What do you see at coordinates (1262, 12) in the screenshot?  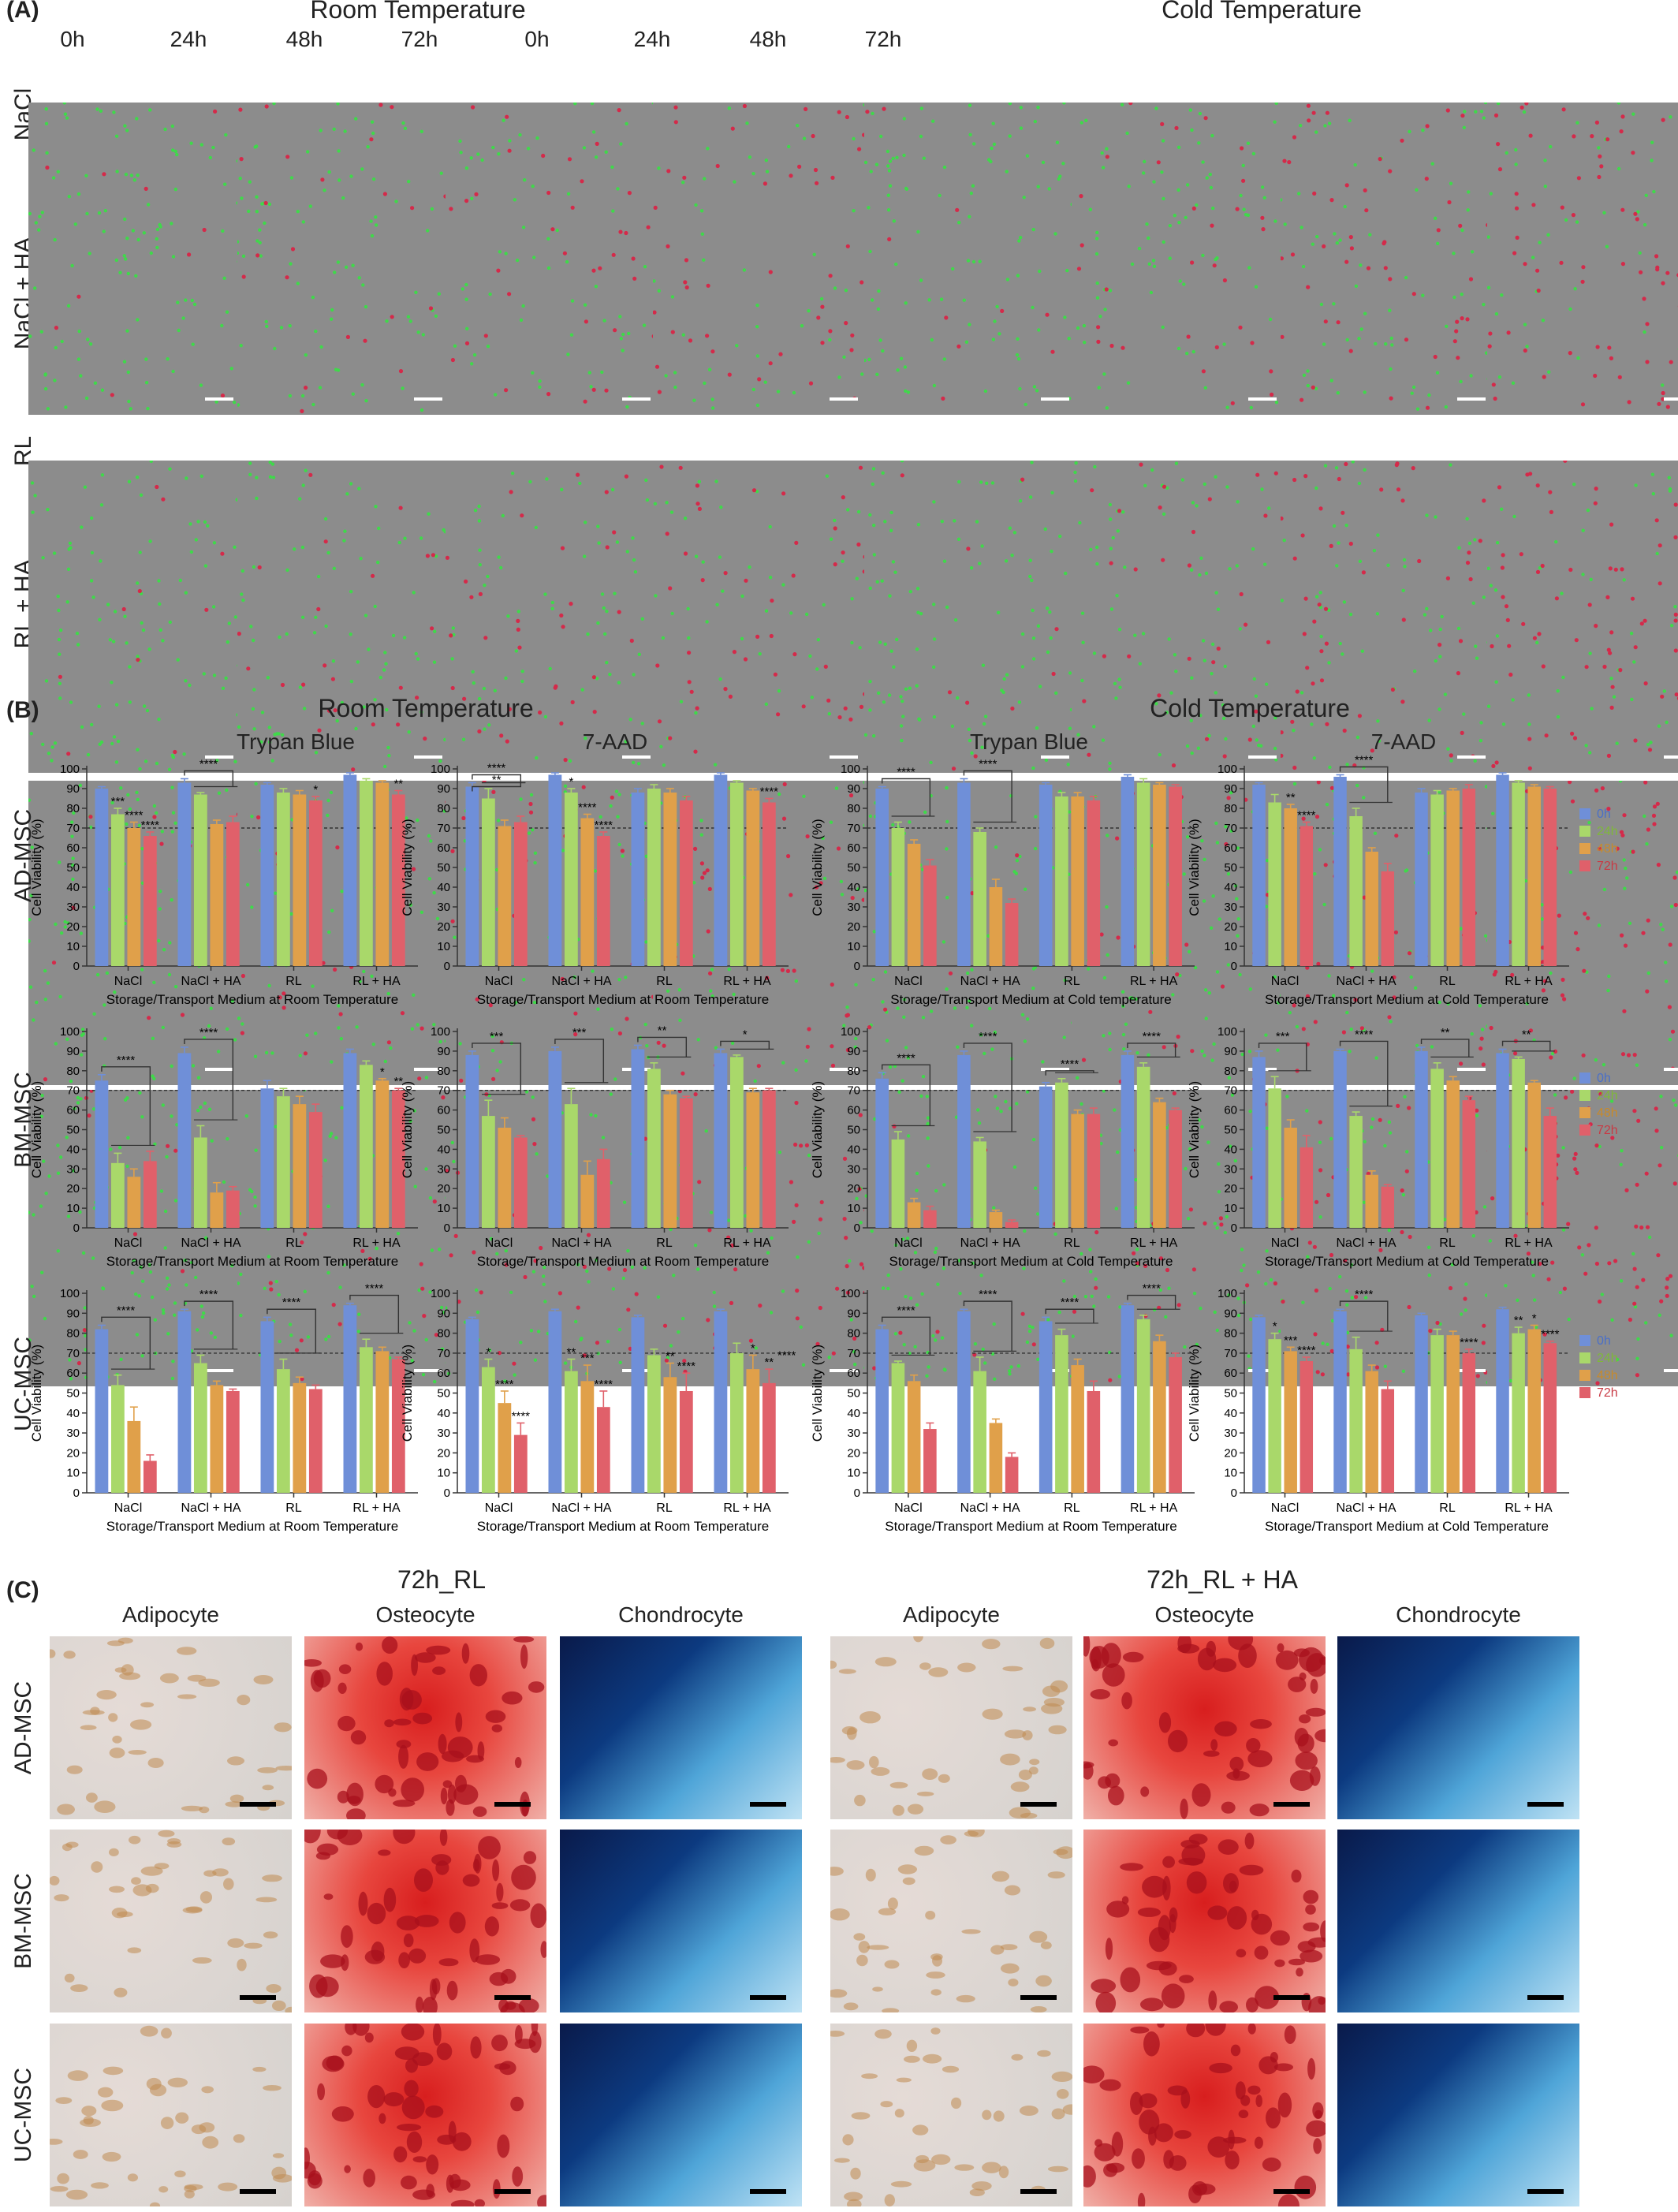 I see `panel-a-group-cold: Cold Temperature` at bounding box center [1262, 12].